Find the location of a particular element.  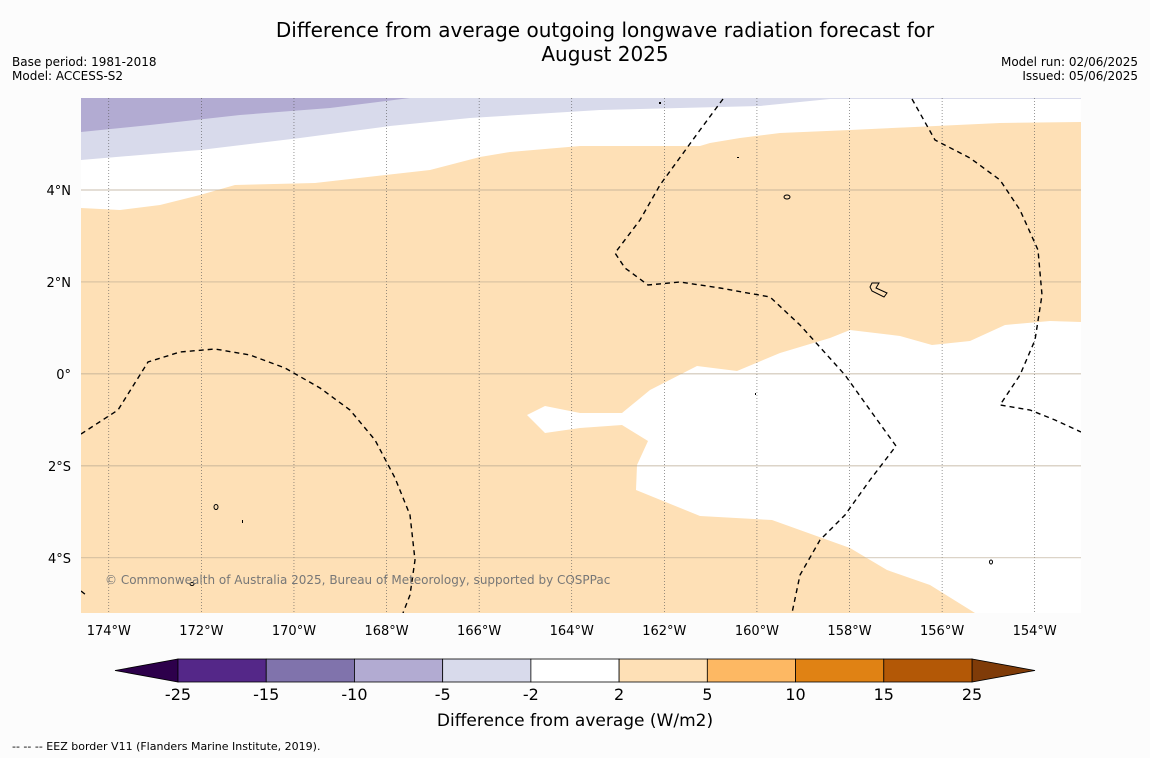

model-run-label: Model run: 02/06/2025 is located at coordinates (1069, 62).